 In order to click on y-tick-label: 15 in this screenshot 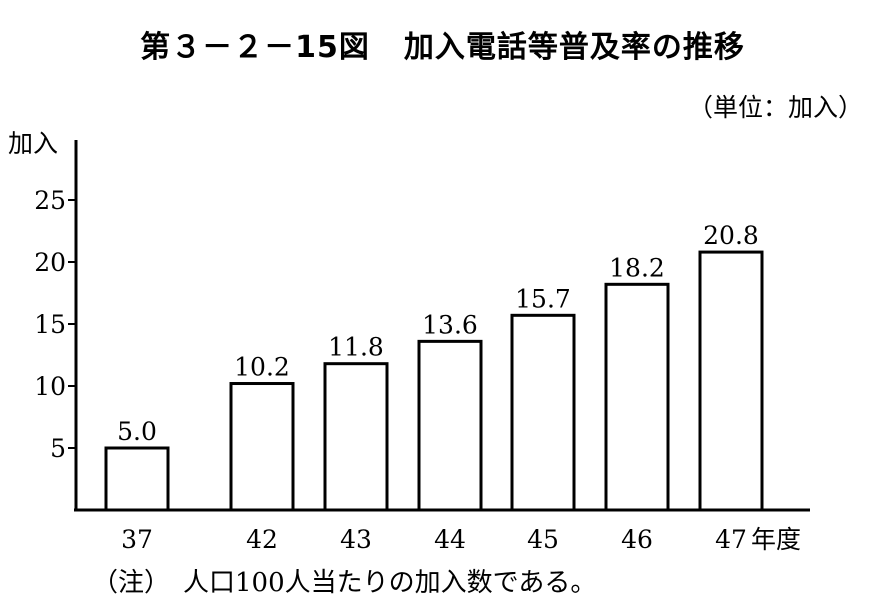, I will do `click(50, 324)`.